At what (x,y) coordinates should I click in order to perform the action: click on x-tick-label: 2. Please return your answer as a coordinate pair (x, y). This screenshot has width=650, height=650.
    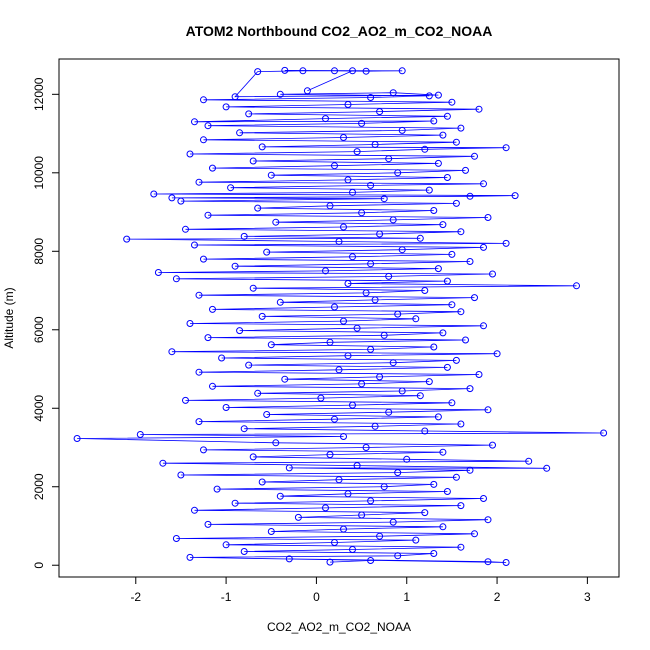
    Looking at the image, I should click on (497, 597).